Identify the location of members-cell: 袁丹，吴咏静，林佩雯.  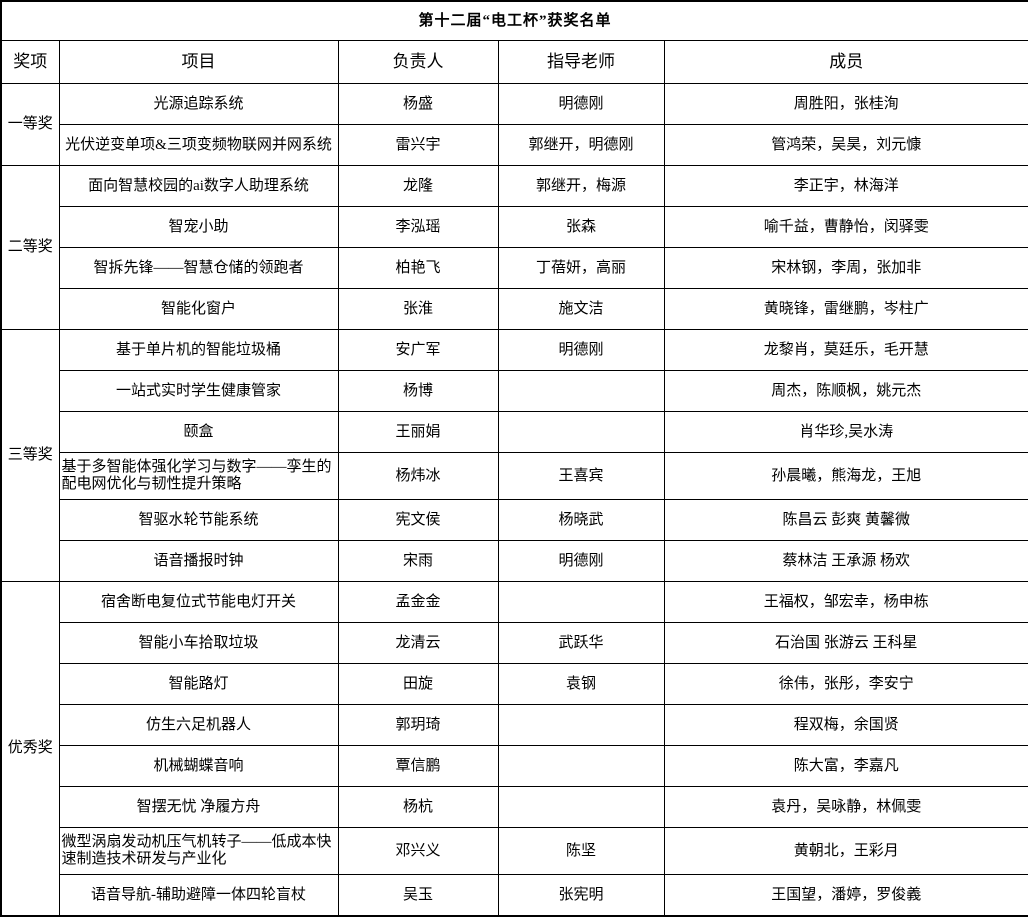
(845, 807).